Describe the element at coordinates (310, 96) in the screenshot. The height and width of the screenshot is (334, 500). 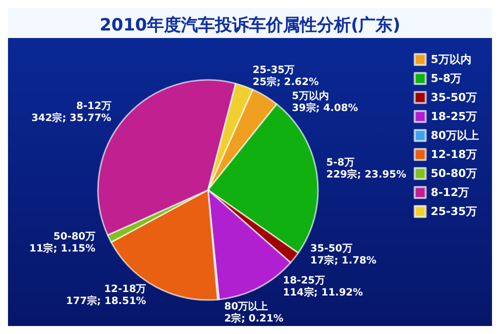
I see `slice-label: 5万以内` at that location.